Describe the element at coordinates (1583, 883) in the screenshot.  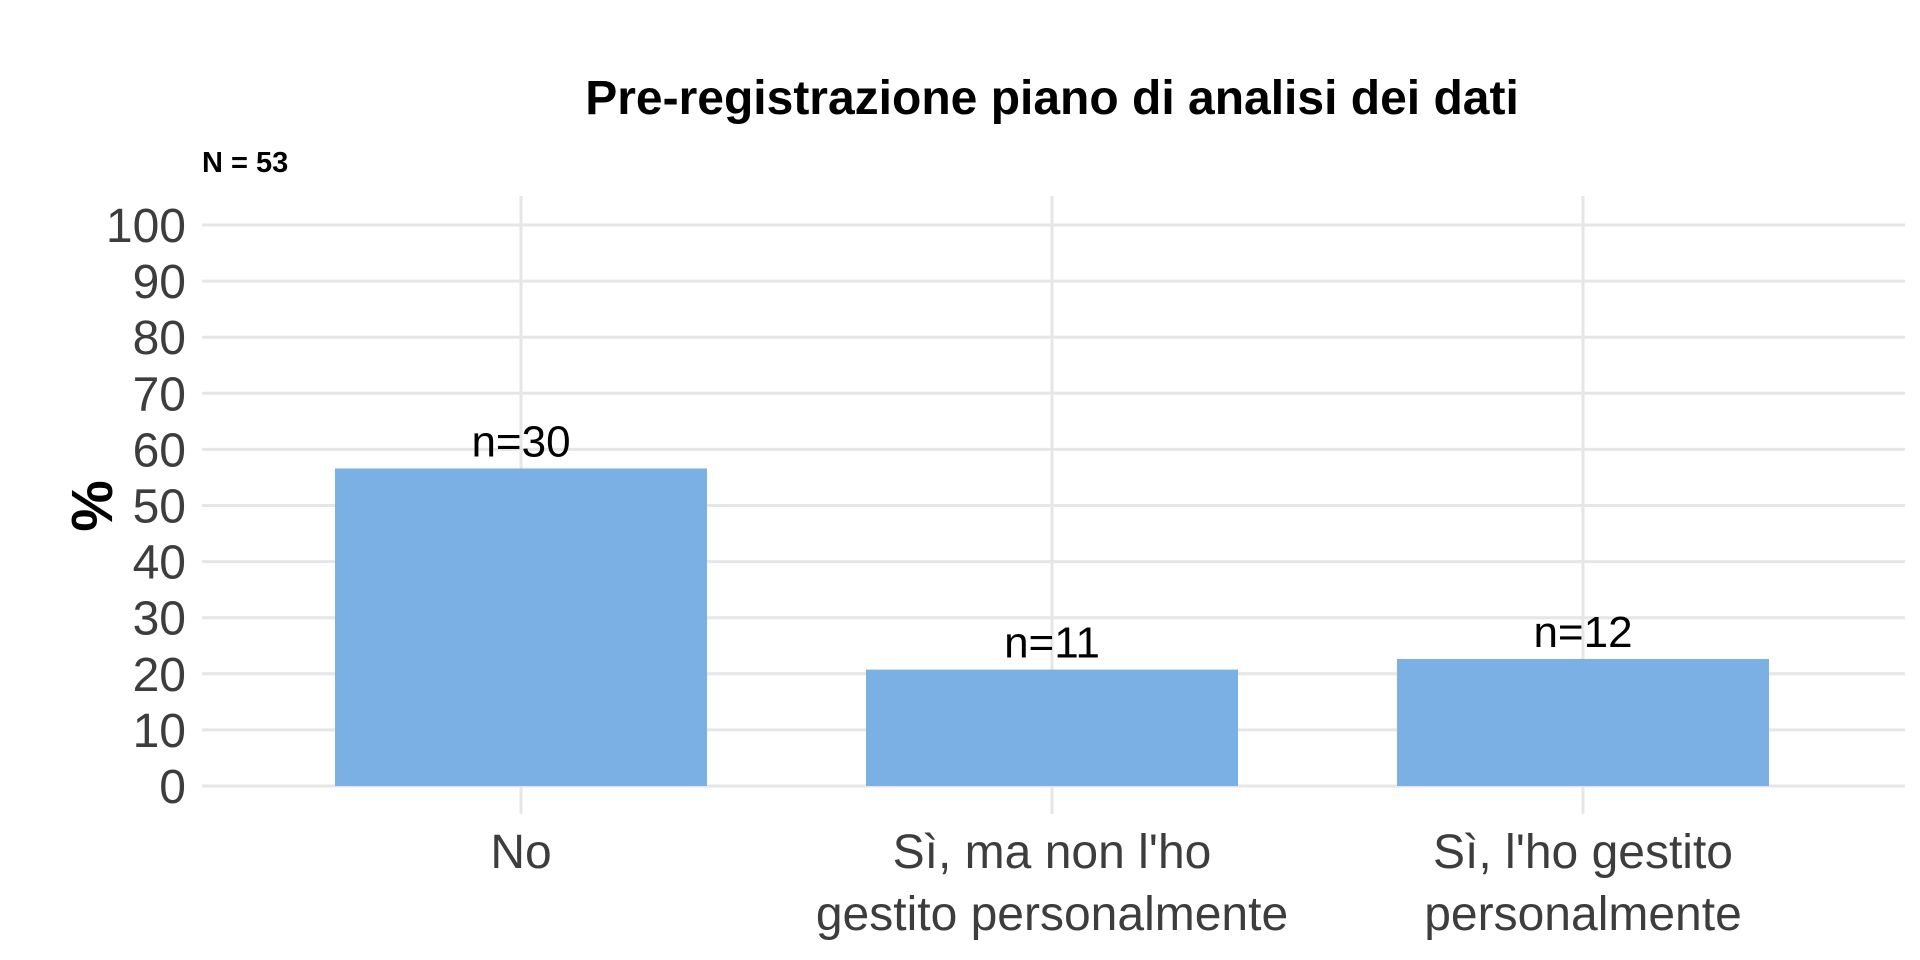
I see `x-tick-label: Sì, l'ho gestito personalmente` at that location.